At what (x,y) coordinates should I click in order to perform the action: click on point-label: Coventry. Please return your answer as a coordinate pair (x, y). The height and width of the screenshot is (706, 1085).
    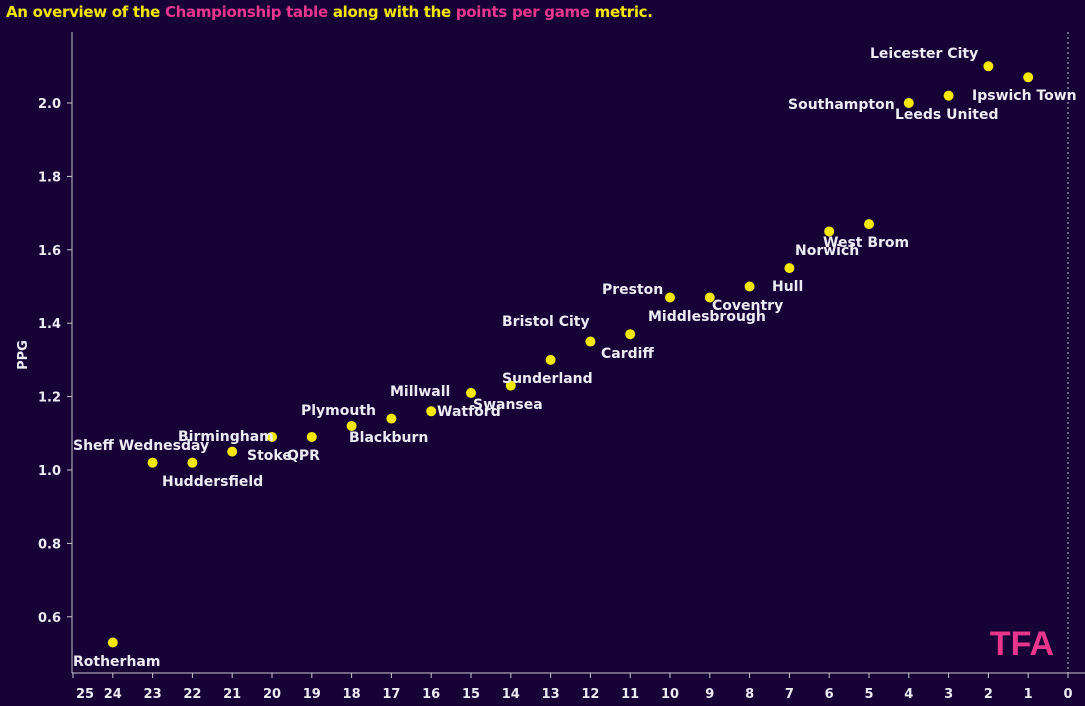
    Looking at the image, I should click on (747, 306).